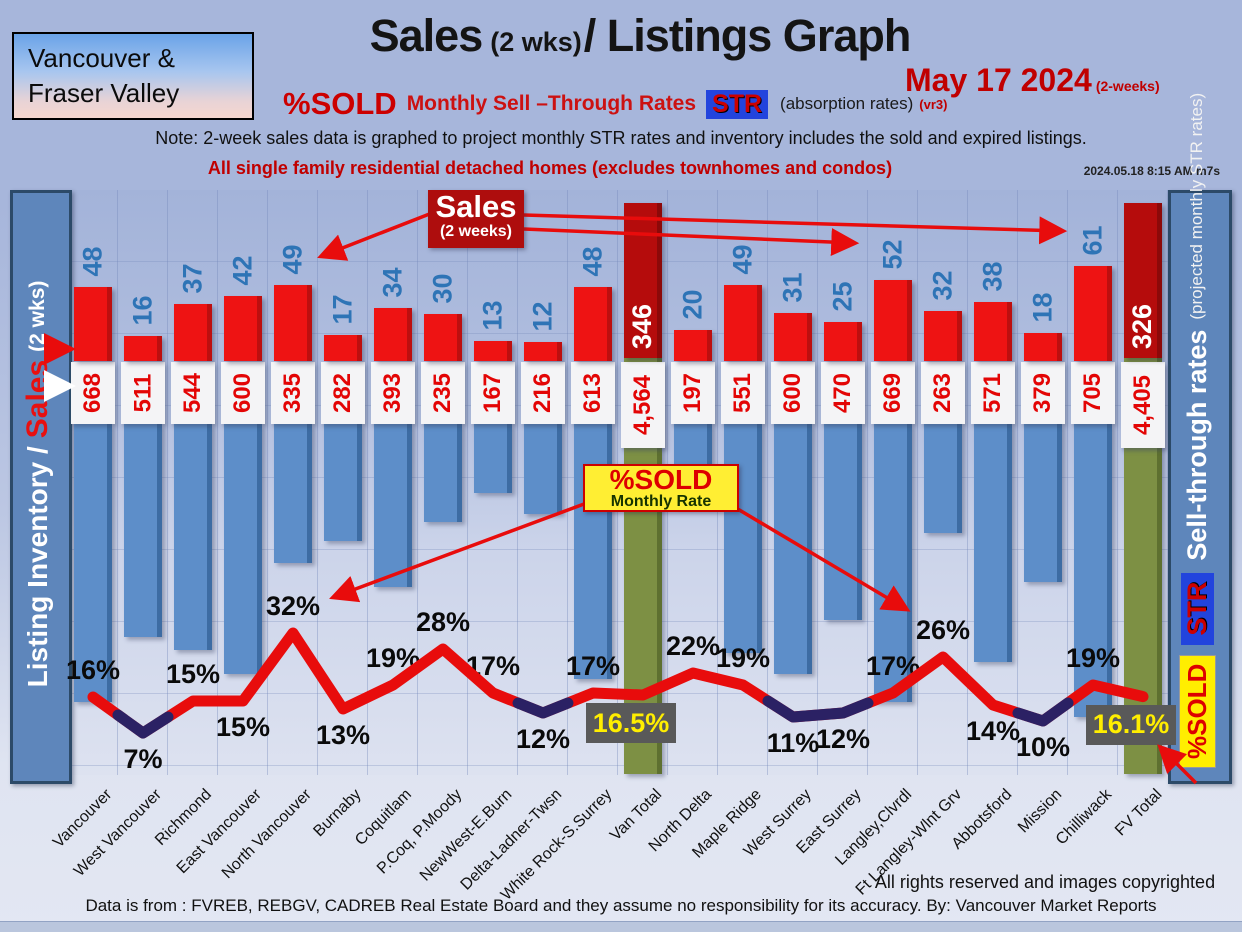 This screenshot has width=1242, height=932. I want to click on inventory-label-box: 4,405, so click(1143, 405).